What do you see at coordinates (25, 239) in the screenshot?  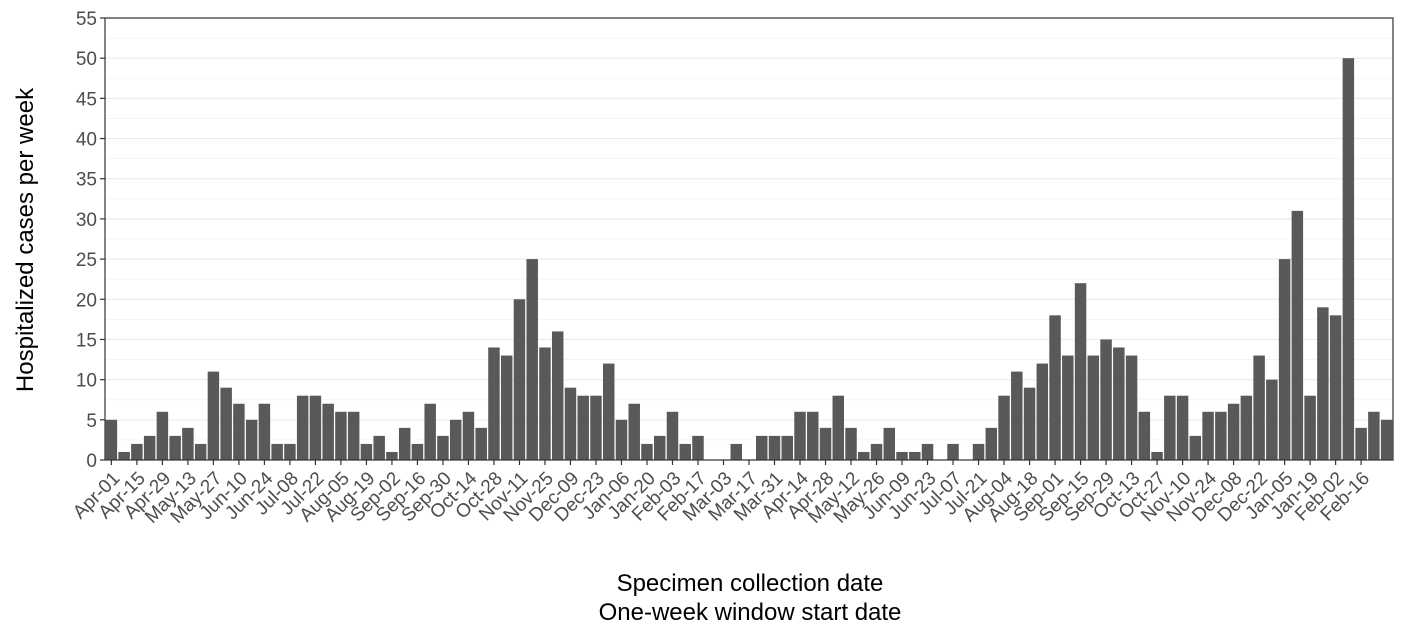 I see `y-axis-title: Hospitalized cases per week` at bounding box center [25, 239].